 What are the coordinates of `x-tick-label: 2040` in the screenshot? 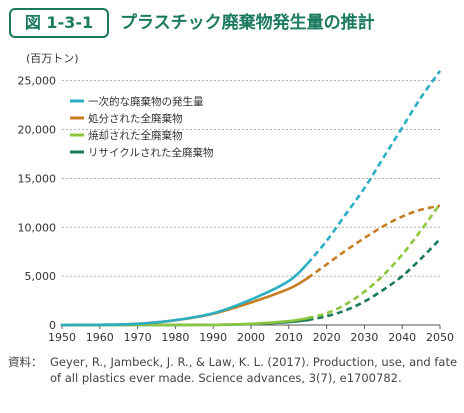 It's located at (402, 337).